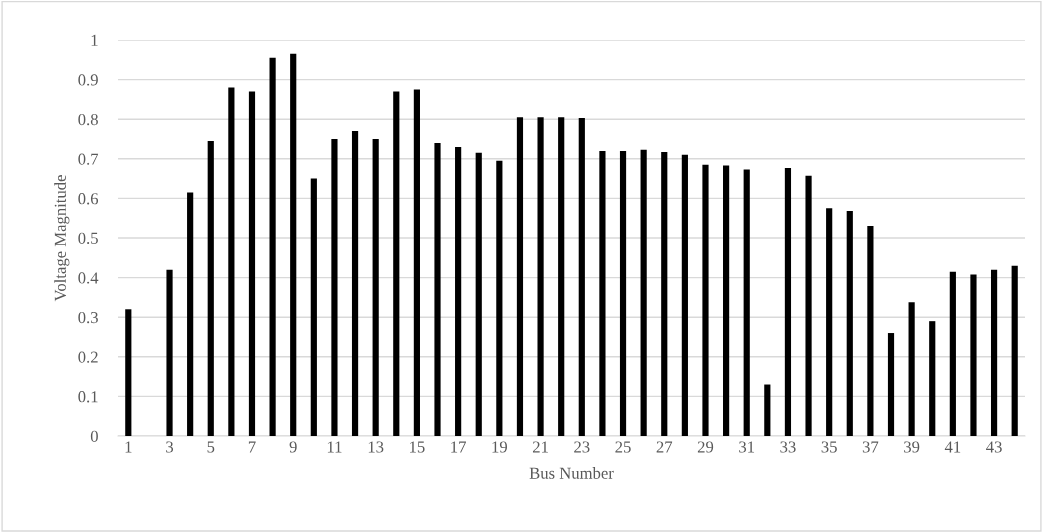 The image size is (1043, 532). What do you see at coordinates (88, 119) in the screenshot?
I see `y-tick-label: 0.8` at bounding box center [88, 119].